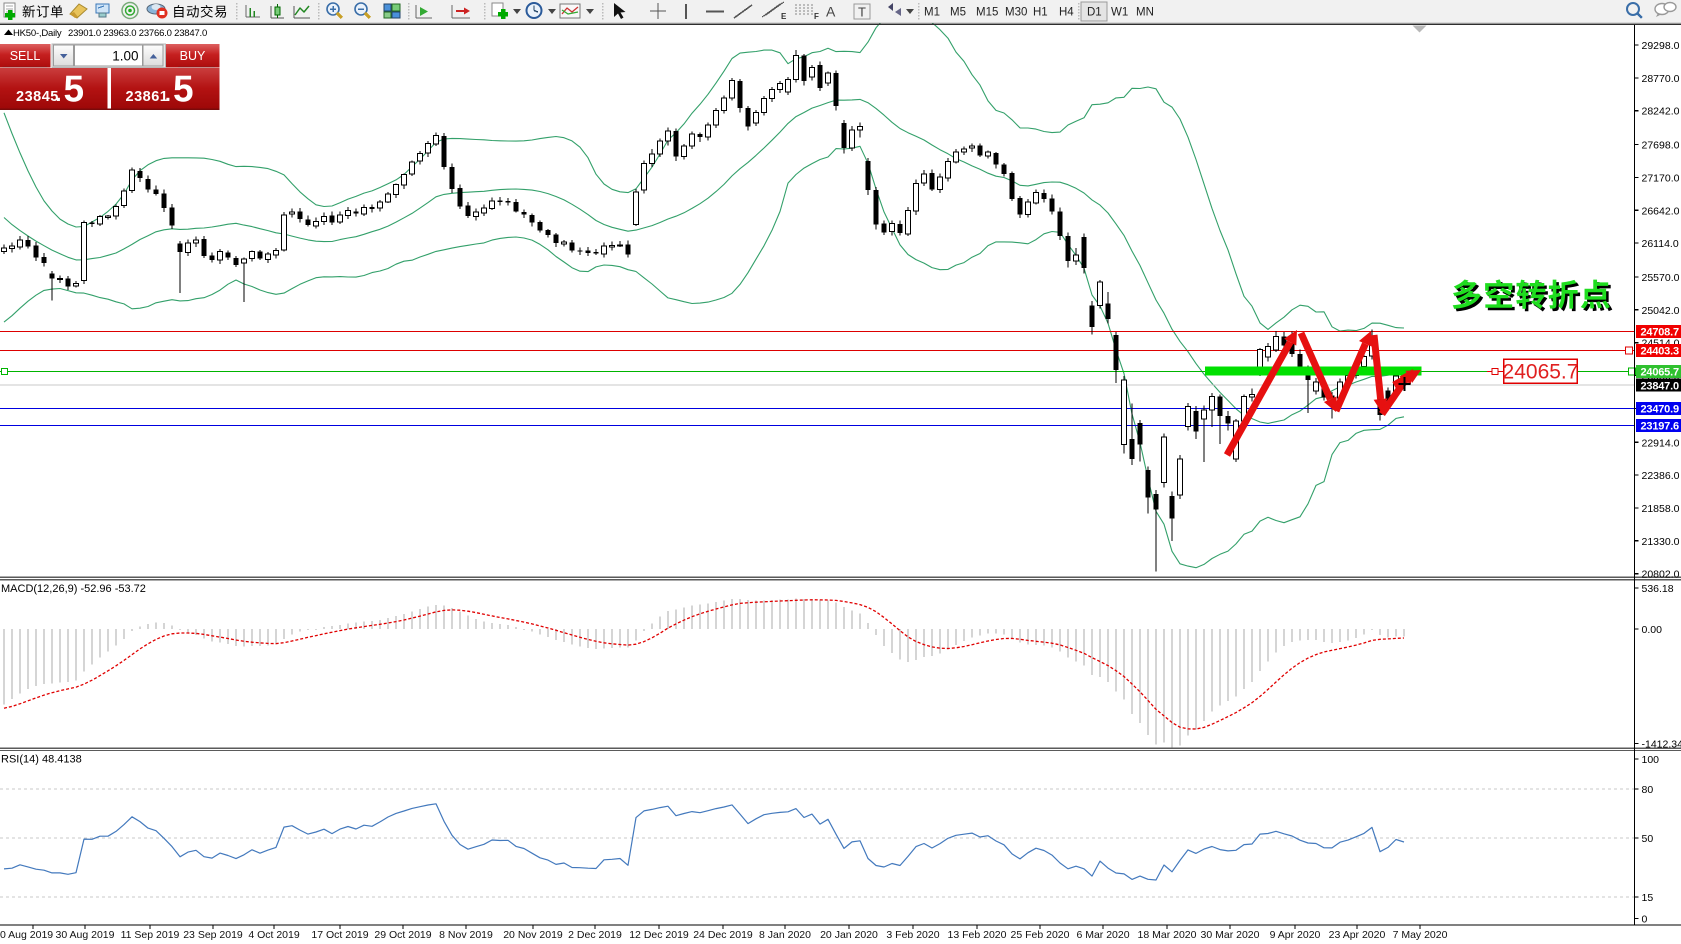 The width and height of the screenshot is (1681, 944). What do you see at coordinates (1661, 745) in the screenshot?
I see `svg-text: -1412.34` at bounding box center [1661, 745].